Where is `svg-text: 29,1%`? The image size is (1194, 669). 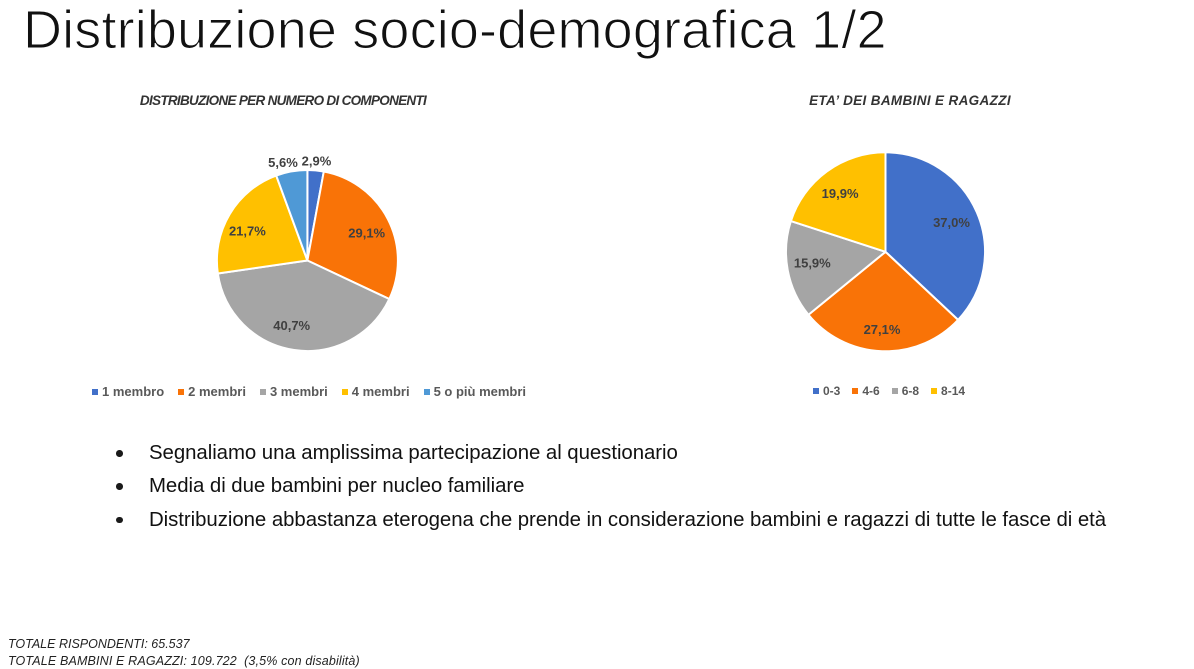
svg-text: 29,1% is located at coordinates (366, 233).